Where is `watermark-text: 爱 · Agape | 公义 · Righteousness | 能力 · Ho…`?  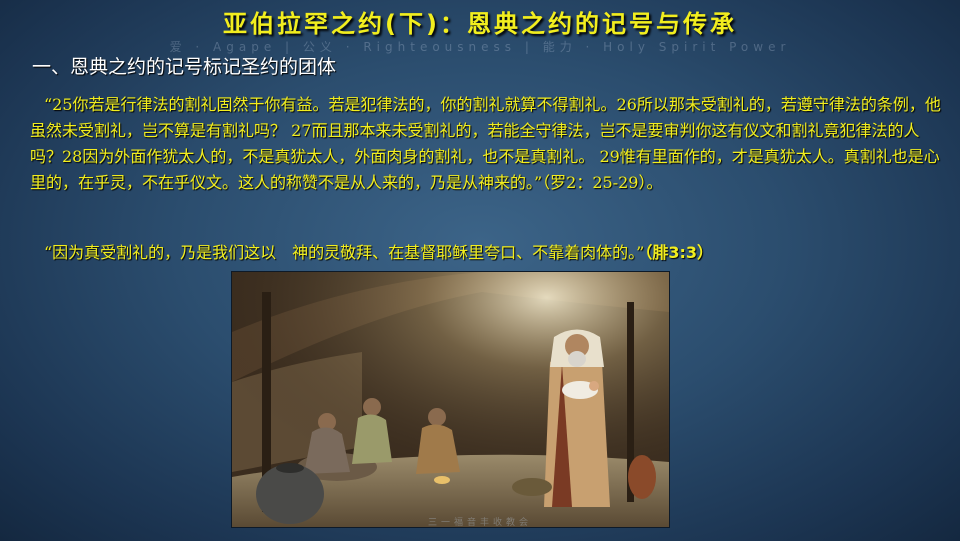
watermark-text: 爱 · Agape | 公义 · Righteousness | 能力 · Ho… is located at coordinates (480, 47).